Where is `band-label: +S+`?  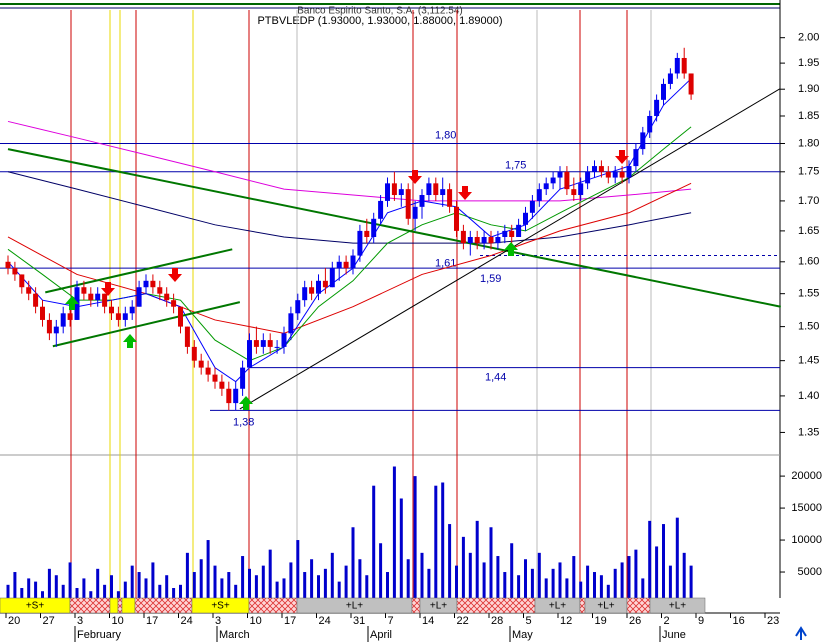
band-label: +S+ is located at coordinates (220, 606).